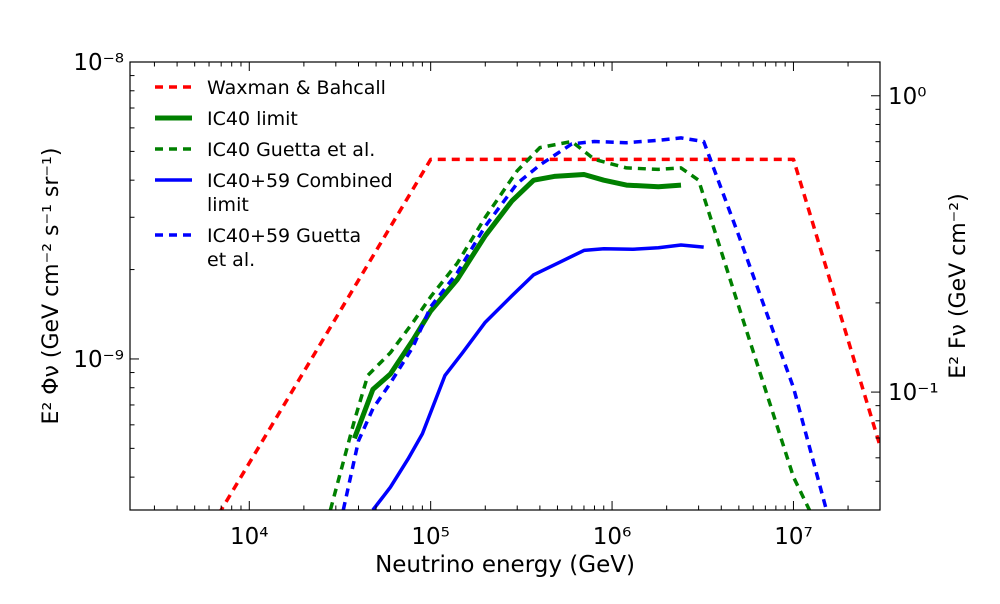  Describe the element at coordinates (300, 181) in the screenshot. I see `legend-label: IC40+59 Combined` at that location.